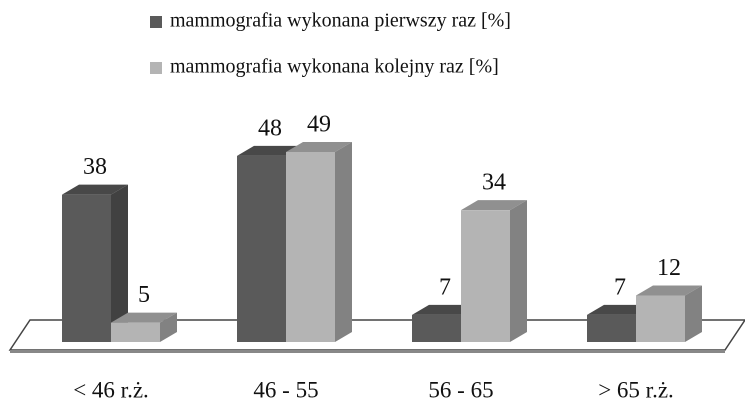 This screenshot has width=745, height=409. I want to click on floor-edge, so click(367, 351).